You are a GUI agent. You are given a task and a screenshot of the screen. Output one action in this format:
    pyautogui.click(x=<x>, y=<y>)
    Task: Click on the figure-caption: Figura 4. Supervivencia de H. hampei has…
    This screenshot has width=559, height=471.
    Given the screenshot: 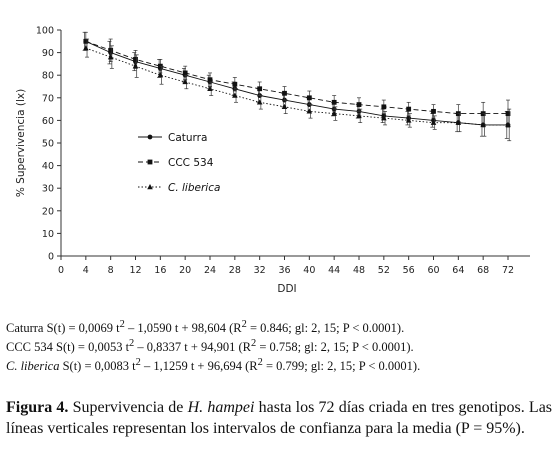 What is the action you would take?
    pyautogui.click(x=279, y=418)
    